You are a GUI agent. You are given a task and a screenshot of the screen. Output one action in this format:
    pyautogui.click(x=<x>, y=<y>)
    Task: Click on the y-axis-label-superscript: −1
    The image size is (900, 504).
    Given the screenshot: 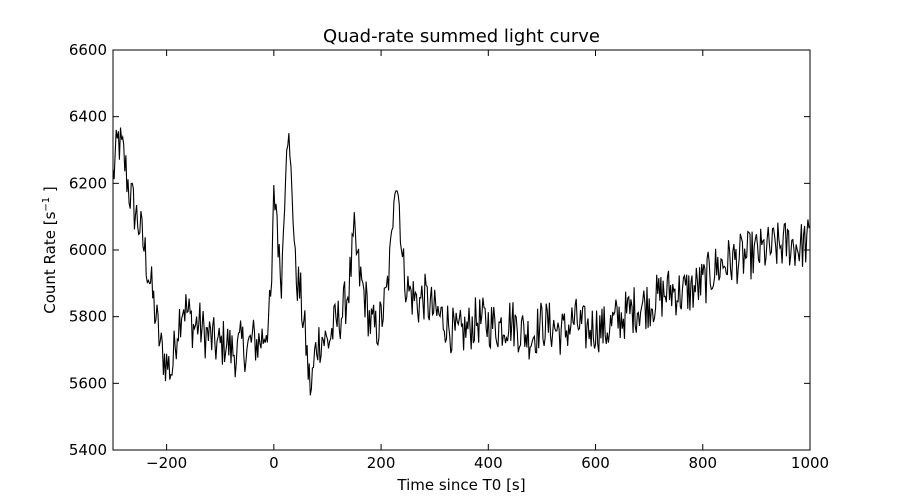 What is the action you would take?
    pyautogui.click(x=46, y=204)
    